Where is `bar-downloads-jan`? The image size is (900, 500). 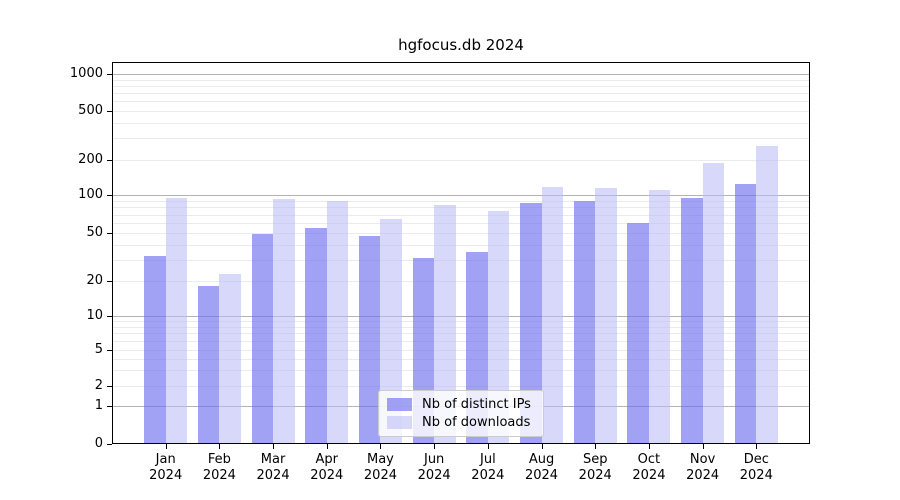
bar-downloads-jan is located at coordinates (176, 320).